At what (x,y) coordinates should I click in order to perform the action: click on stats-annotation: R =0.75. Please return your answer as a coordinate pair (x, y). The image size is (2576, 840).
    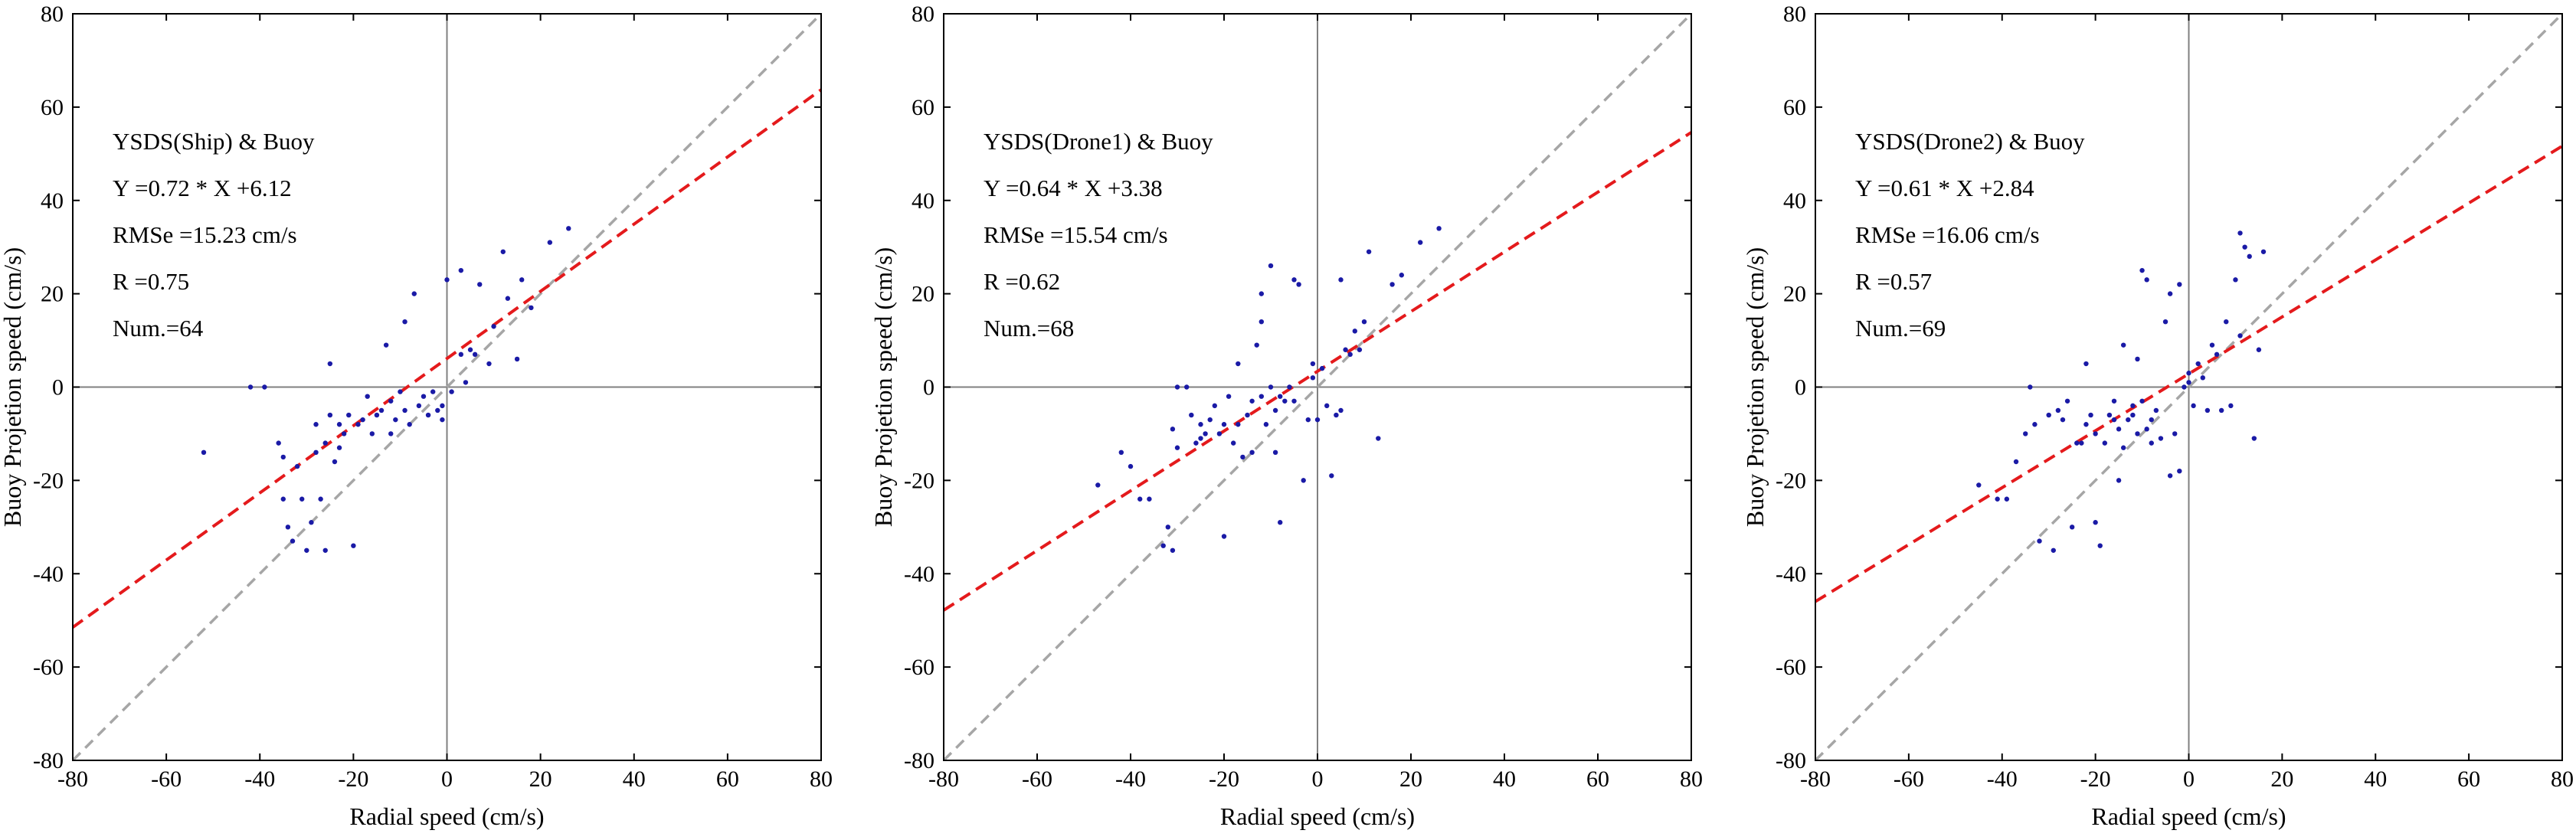
    Looking at the image, I should click on (151, 281).